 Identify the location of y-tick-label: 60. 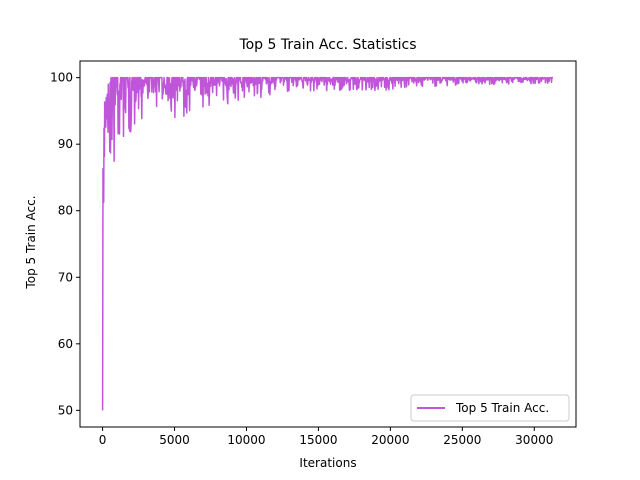
(65, 344).